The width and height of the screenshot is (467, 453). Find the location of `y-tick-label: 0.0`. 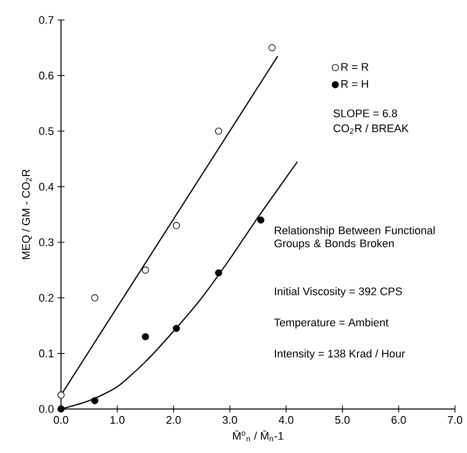

y-tick-label: 0.0 is located at coordinates (46, 409).